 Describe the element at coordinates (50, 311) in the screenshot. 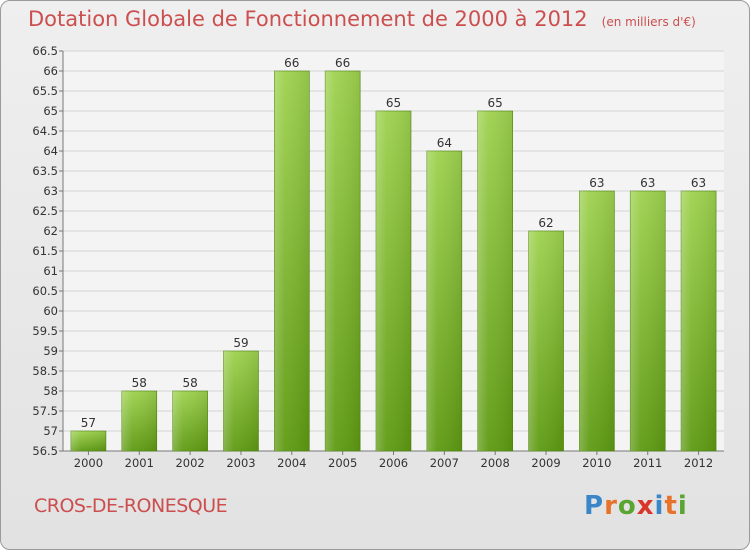

I see `y-tick-label: 60` at that location.